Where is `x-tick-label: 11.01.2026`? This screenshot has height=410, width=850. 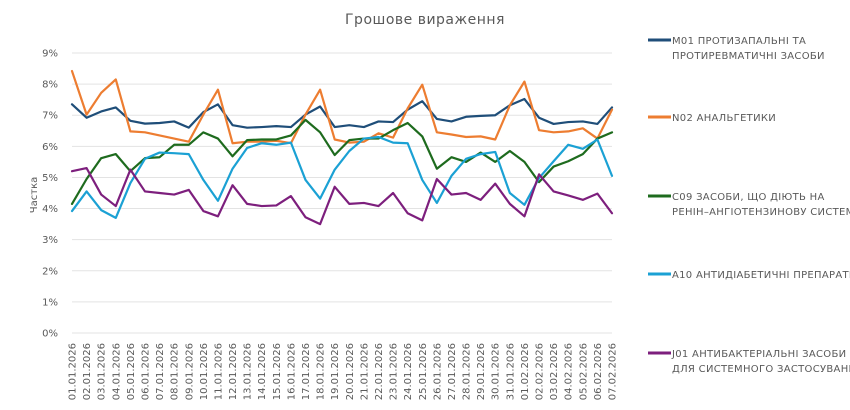
x-tick-label: 11.01.2026 is located at coordinates (218, 371).